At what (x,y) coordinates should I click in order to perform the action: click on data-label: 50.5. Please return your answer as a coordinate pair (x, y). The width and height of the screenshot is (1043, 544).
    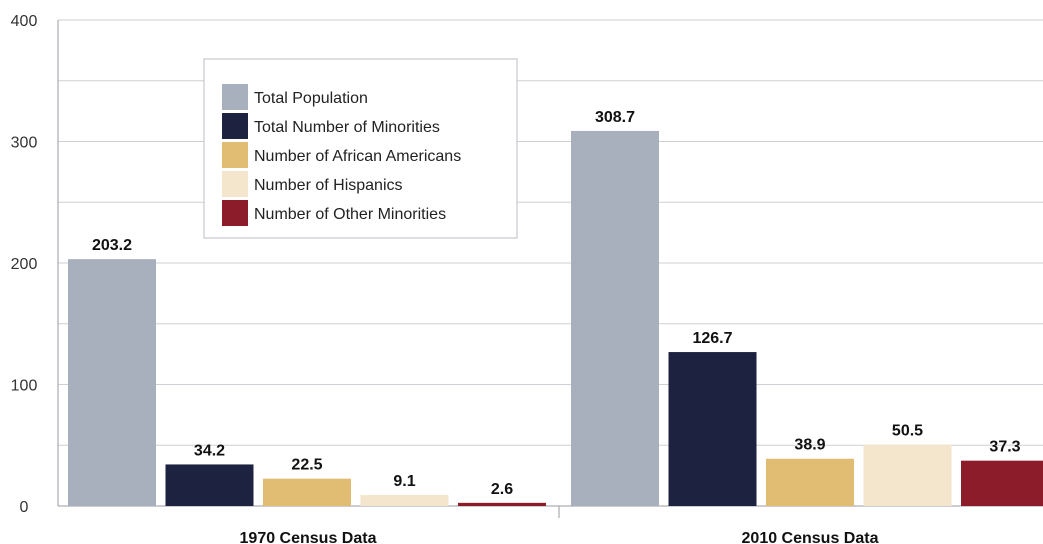
    Looking at the image, I should click on (907, 431).